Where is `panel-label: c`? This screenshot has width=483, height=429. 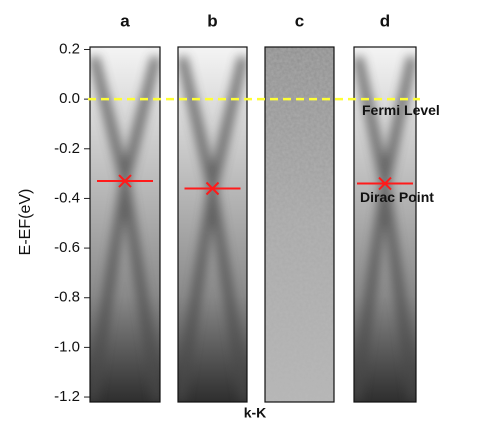
panel-label: c is located at coordinates (299, 20).